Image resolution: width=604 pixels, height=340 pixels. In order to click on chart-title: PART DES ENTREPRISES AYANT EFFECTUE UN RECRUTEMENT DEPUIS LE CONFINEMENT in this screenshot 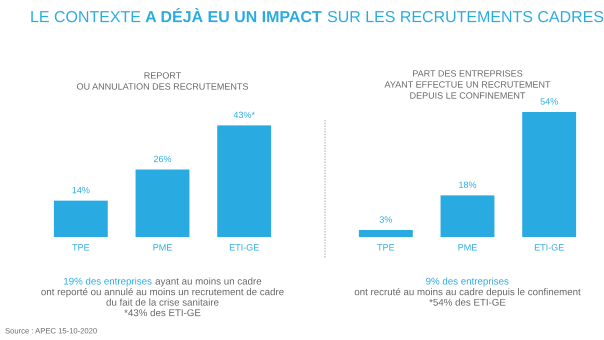, I will do `click(467, 84)`.